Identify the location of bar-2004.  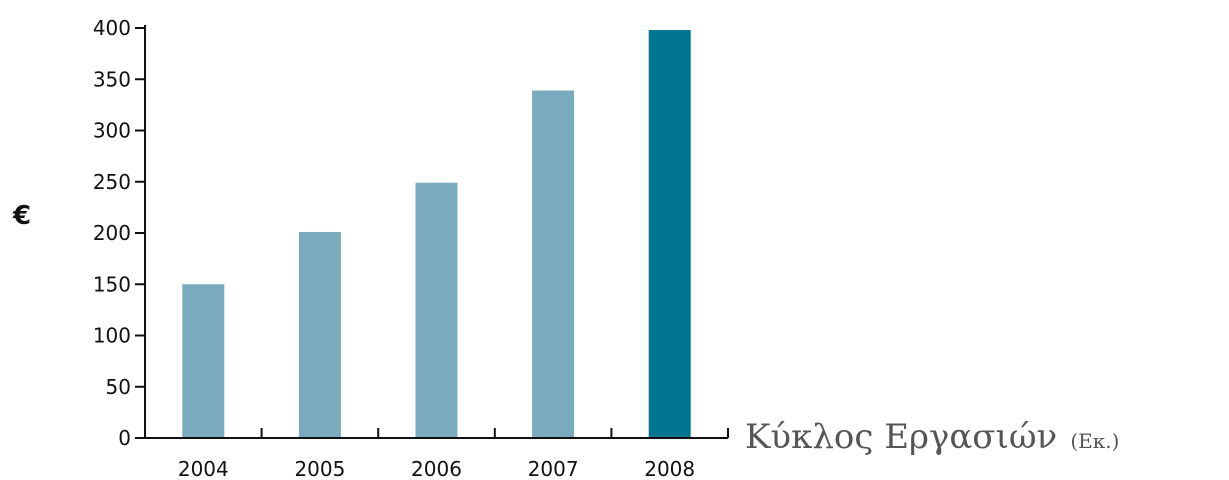
(203, 361).